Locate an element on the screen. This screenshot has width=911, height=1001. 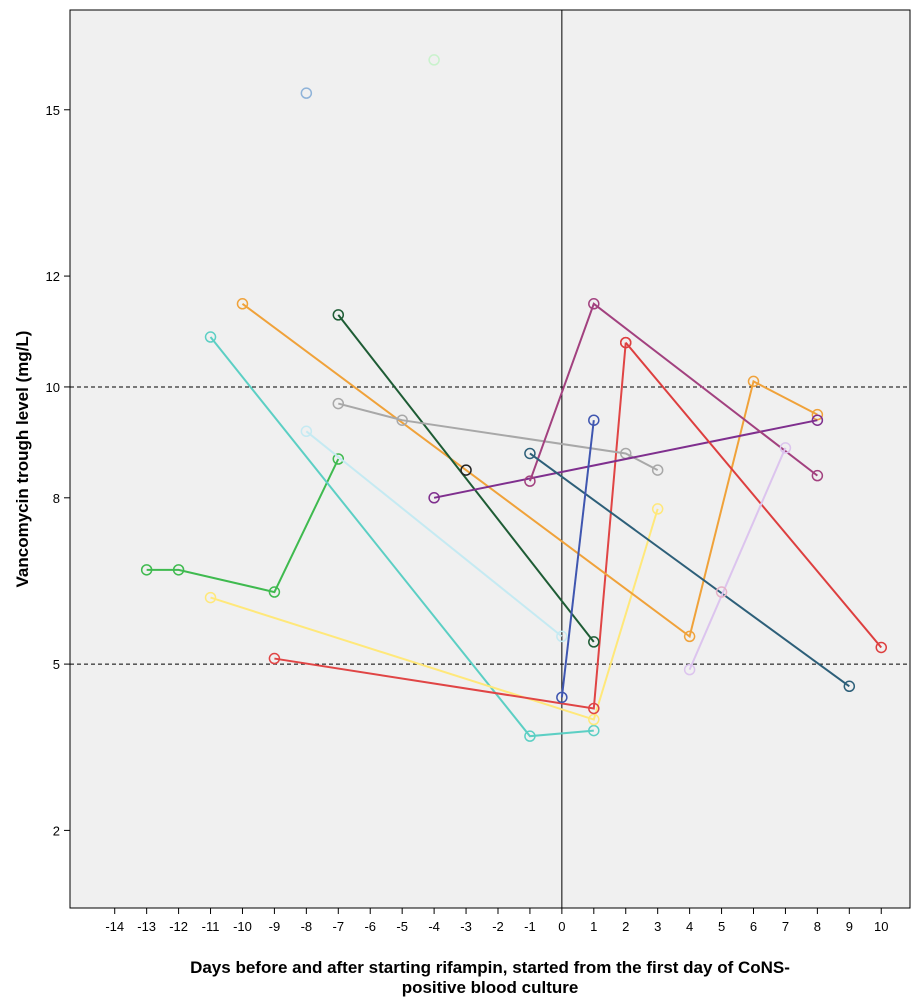
y-tick-label: 15 is located at coordinates (53, 110).